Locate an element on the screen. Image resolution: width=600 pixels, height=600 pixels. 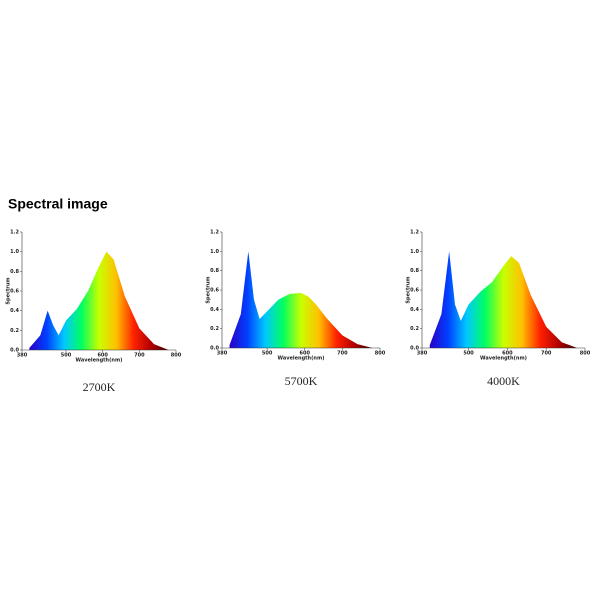
caption: 5700K is located at coordinates (301, 381).